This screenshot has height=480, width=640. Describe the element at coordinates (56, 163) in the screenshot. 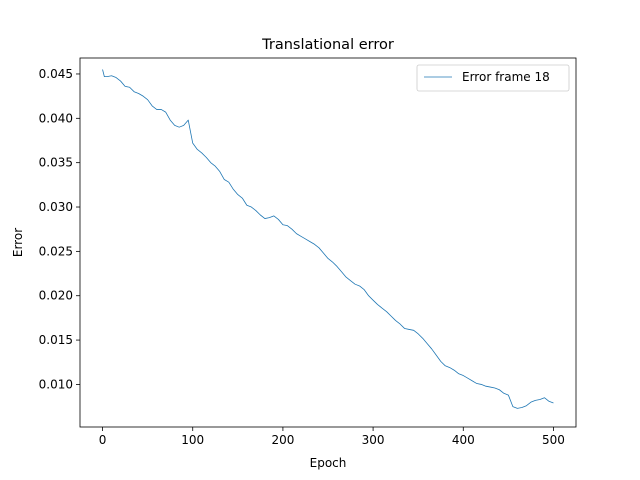

I see `y-tick-label: 0.035` at that location.